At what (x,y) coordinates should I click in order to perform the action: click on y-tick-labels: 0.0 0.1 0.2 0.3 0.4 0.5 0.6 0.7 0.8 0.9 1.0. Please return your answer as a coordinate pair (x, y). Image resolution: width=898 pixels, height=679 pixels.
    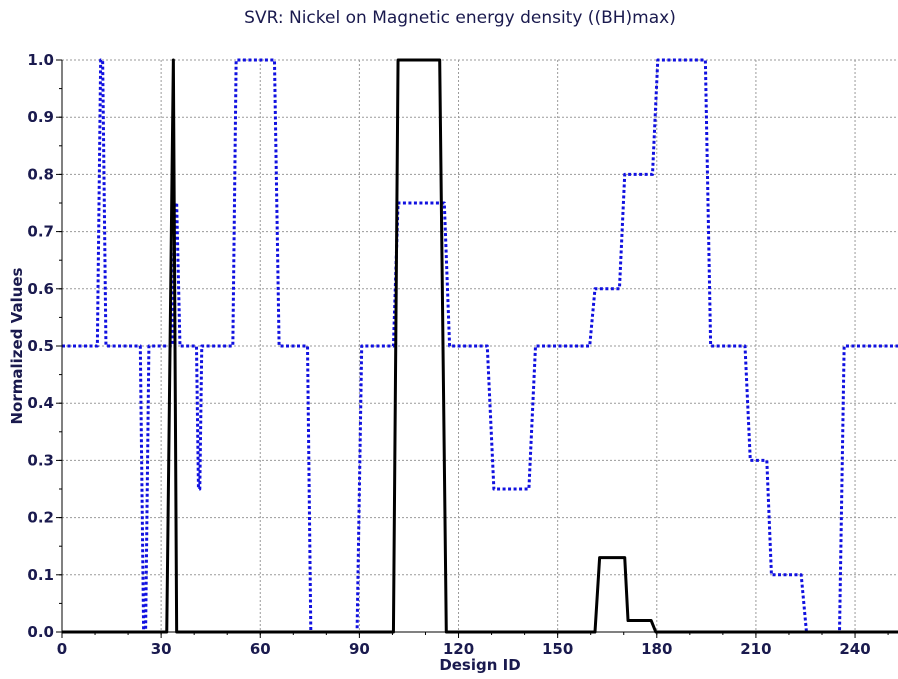
    Looking at the image, I should click on (40, 346).